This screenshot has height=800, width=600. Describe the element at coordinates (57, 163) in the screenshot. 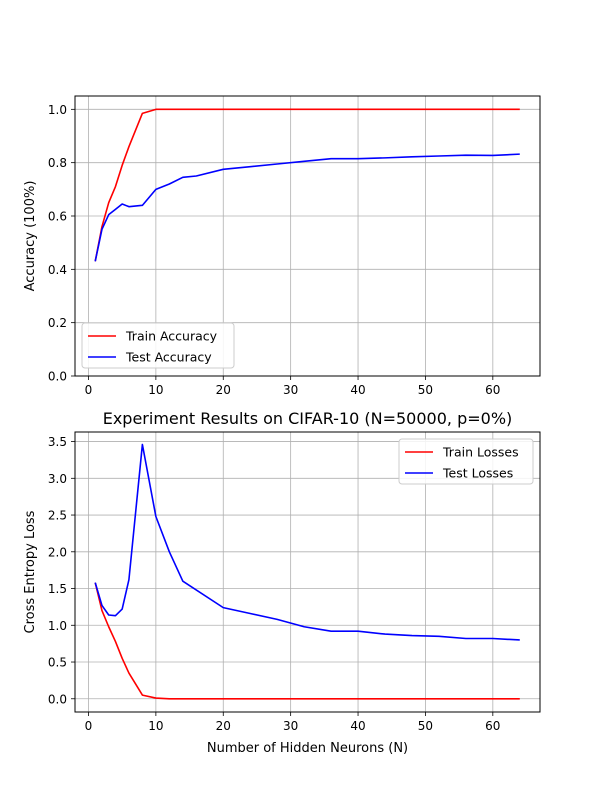

I see `accuracy-y-tick-label: 0.8` at that location.